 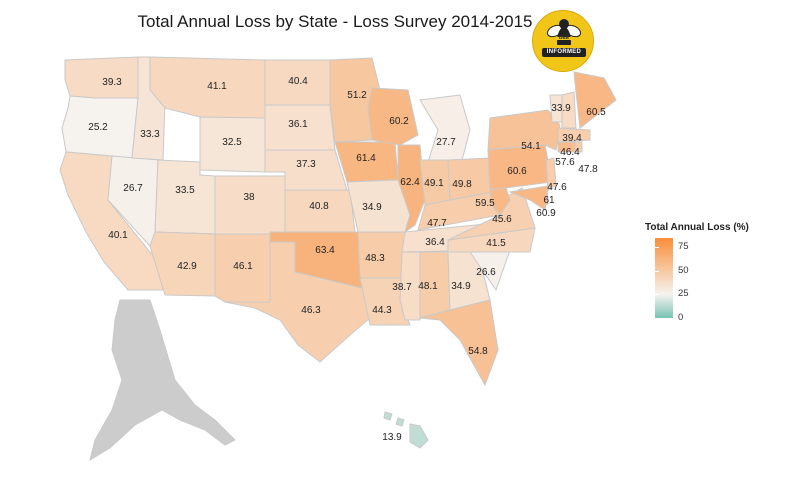 What do you see at coordinates (528, 198) in the screenshot?
I see `state-md` at bounding box center [528, 198].